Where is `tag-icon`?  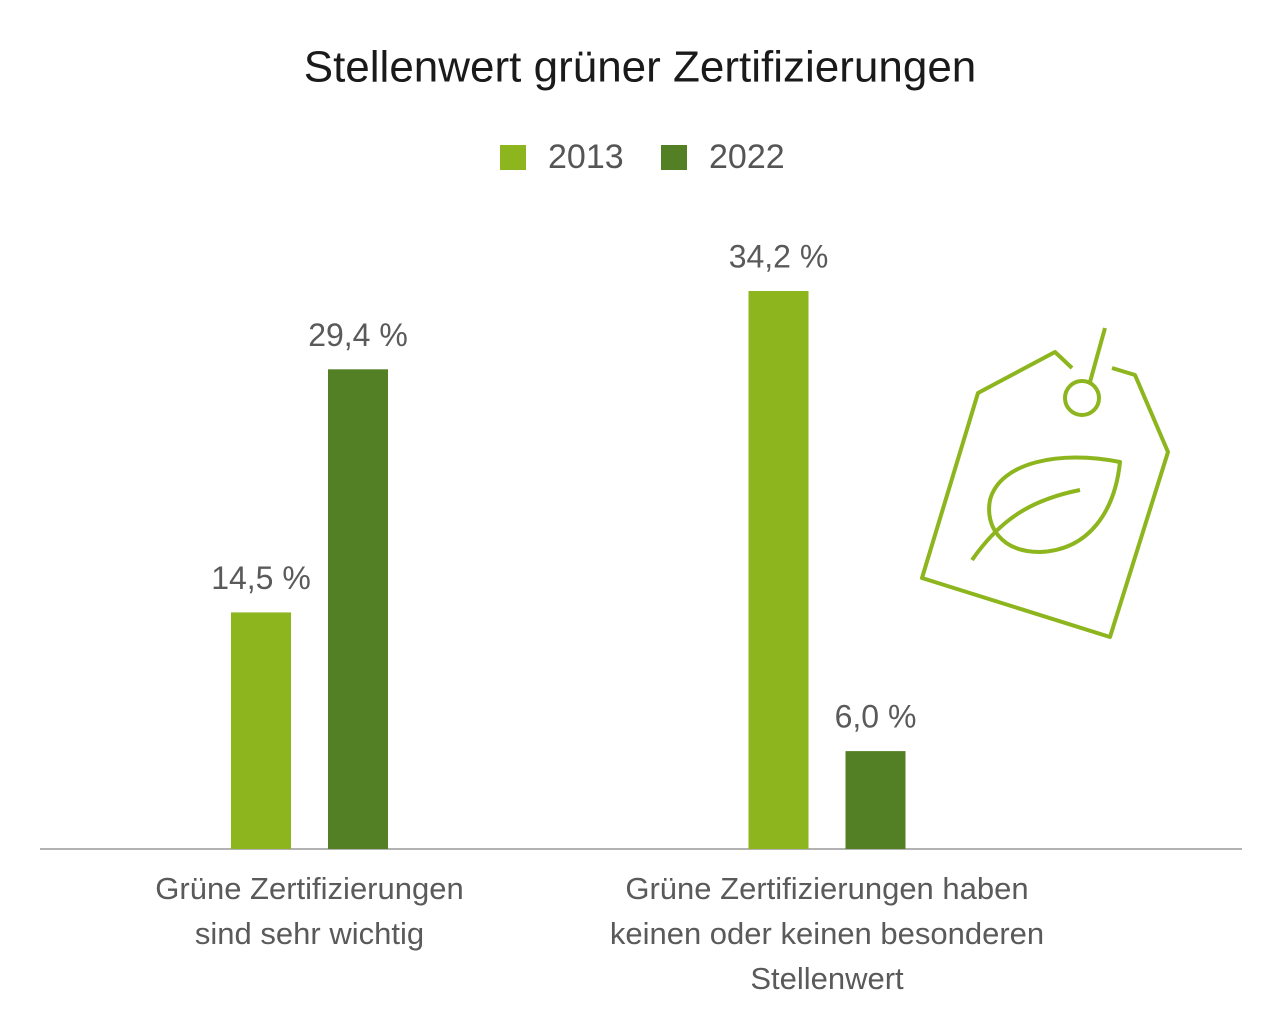 tag-icon is located at coordinates (1045, 483).